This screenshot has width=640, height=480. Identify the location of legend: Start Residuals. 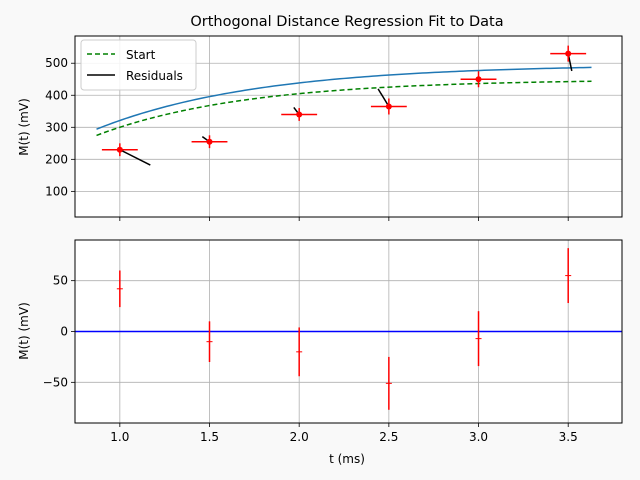
(138, 65).